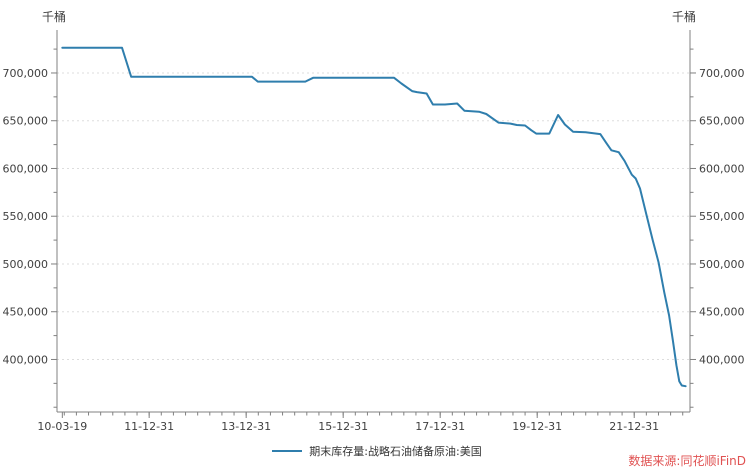  I want to click on x-tick-label: 13-12-31, so click(246, 426).